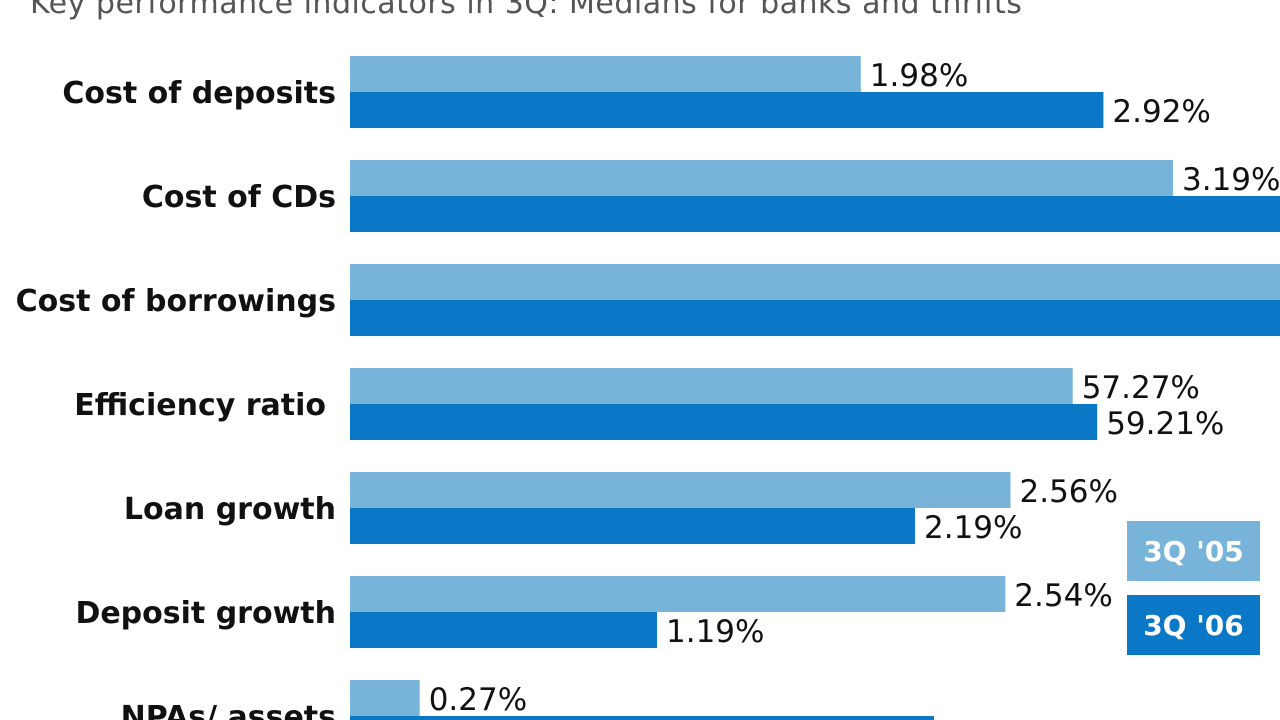  What do you see at coordinates (1193, 625) in the screenshot?
I see `legend-item-3q06: 3Q '06` at bounding box center [1193, 625].